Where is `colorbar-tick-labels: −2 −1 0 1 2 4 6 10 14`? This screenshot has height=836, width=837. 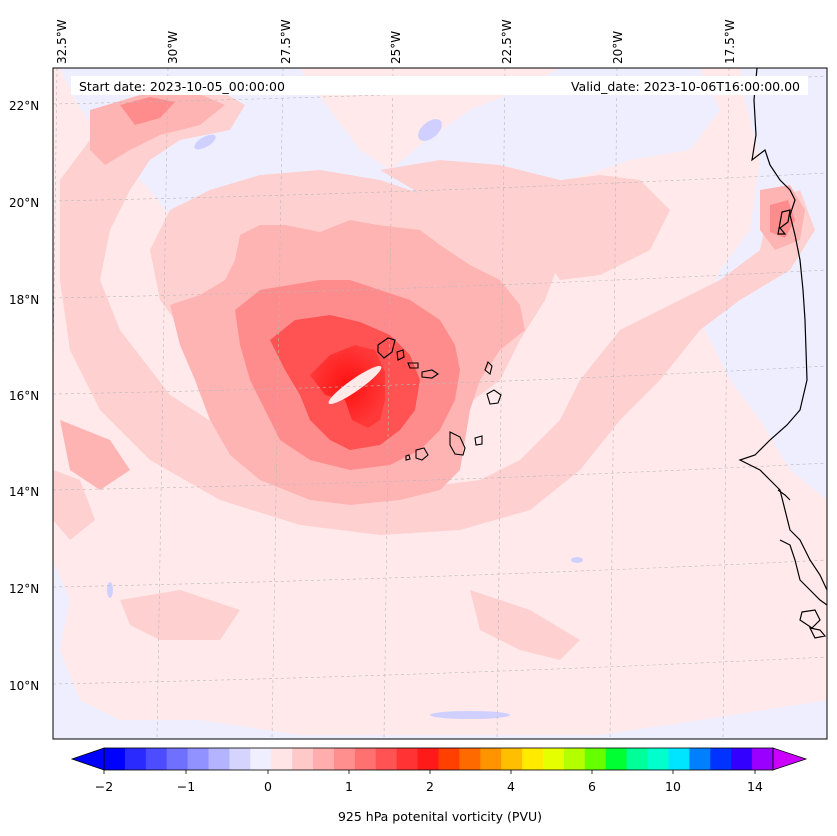
colorbar-tick-labels: −2 −1 0 1 2 4 6 10 14 is located at coordinates (429, 786).